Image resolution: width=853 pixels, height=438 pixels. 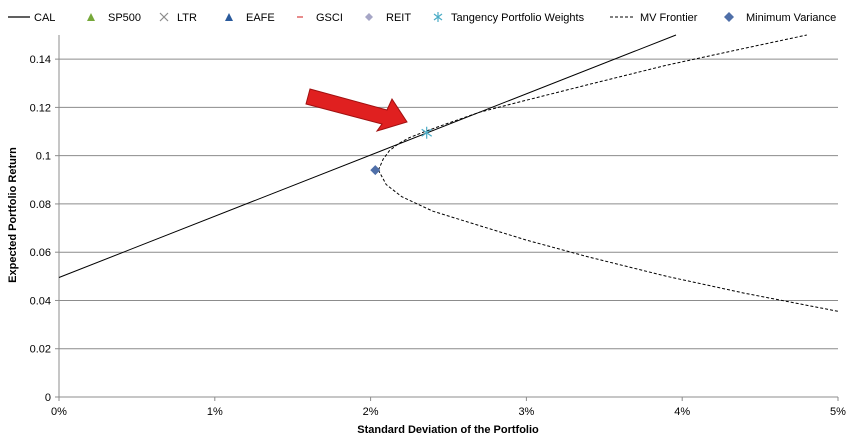 I want to click on legend-sp500-marker, so click(x=91, y=17).